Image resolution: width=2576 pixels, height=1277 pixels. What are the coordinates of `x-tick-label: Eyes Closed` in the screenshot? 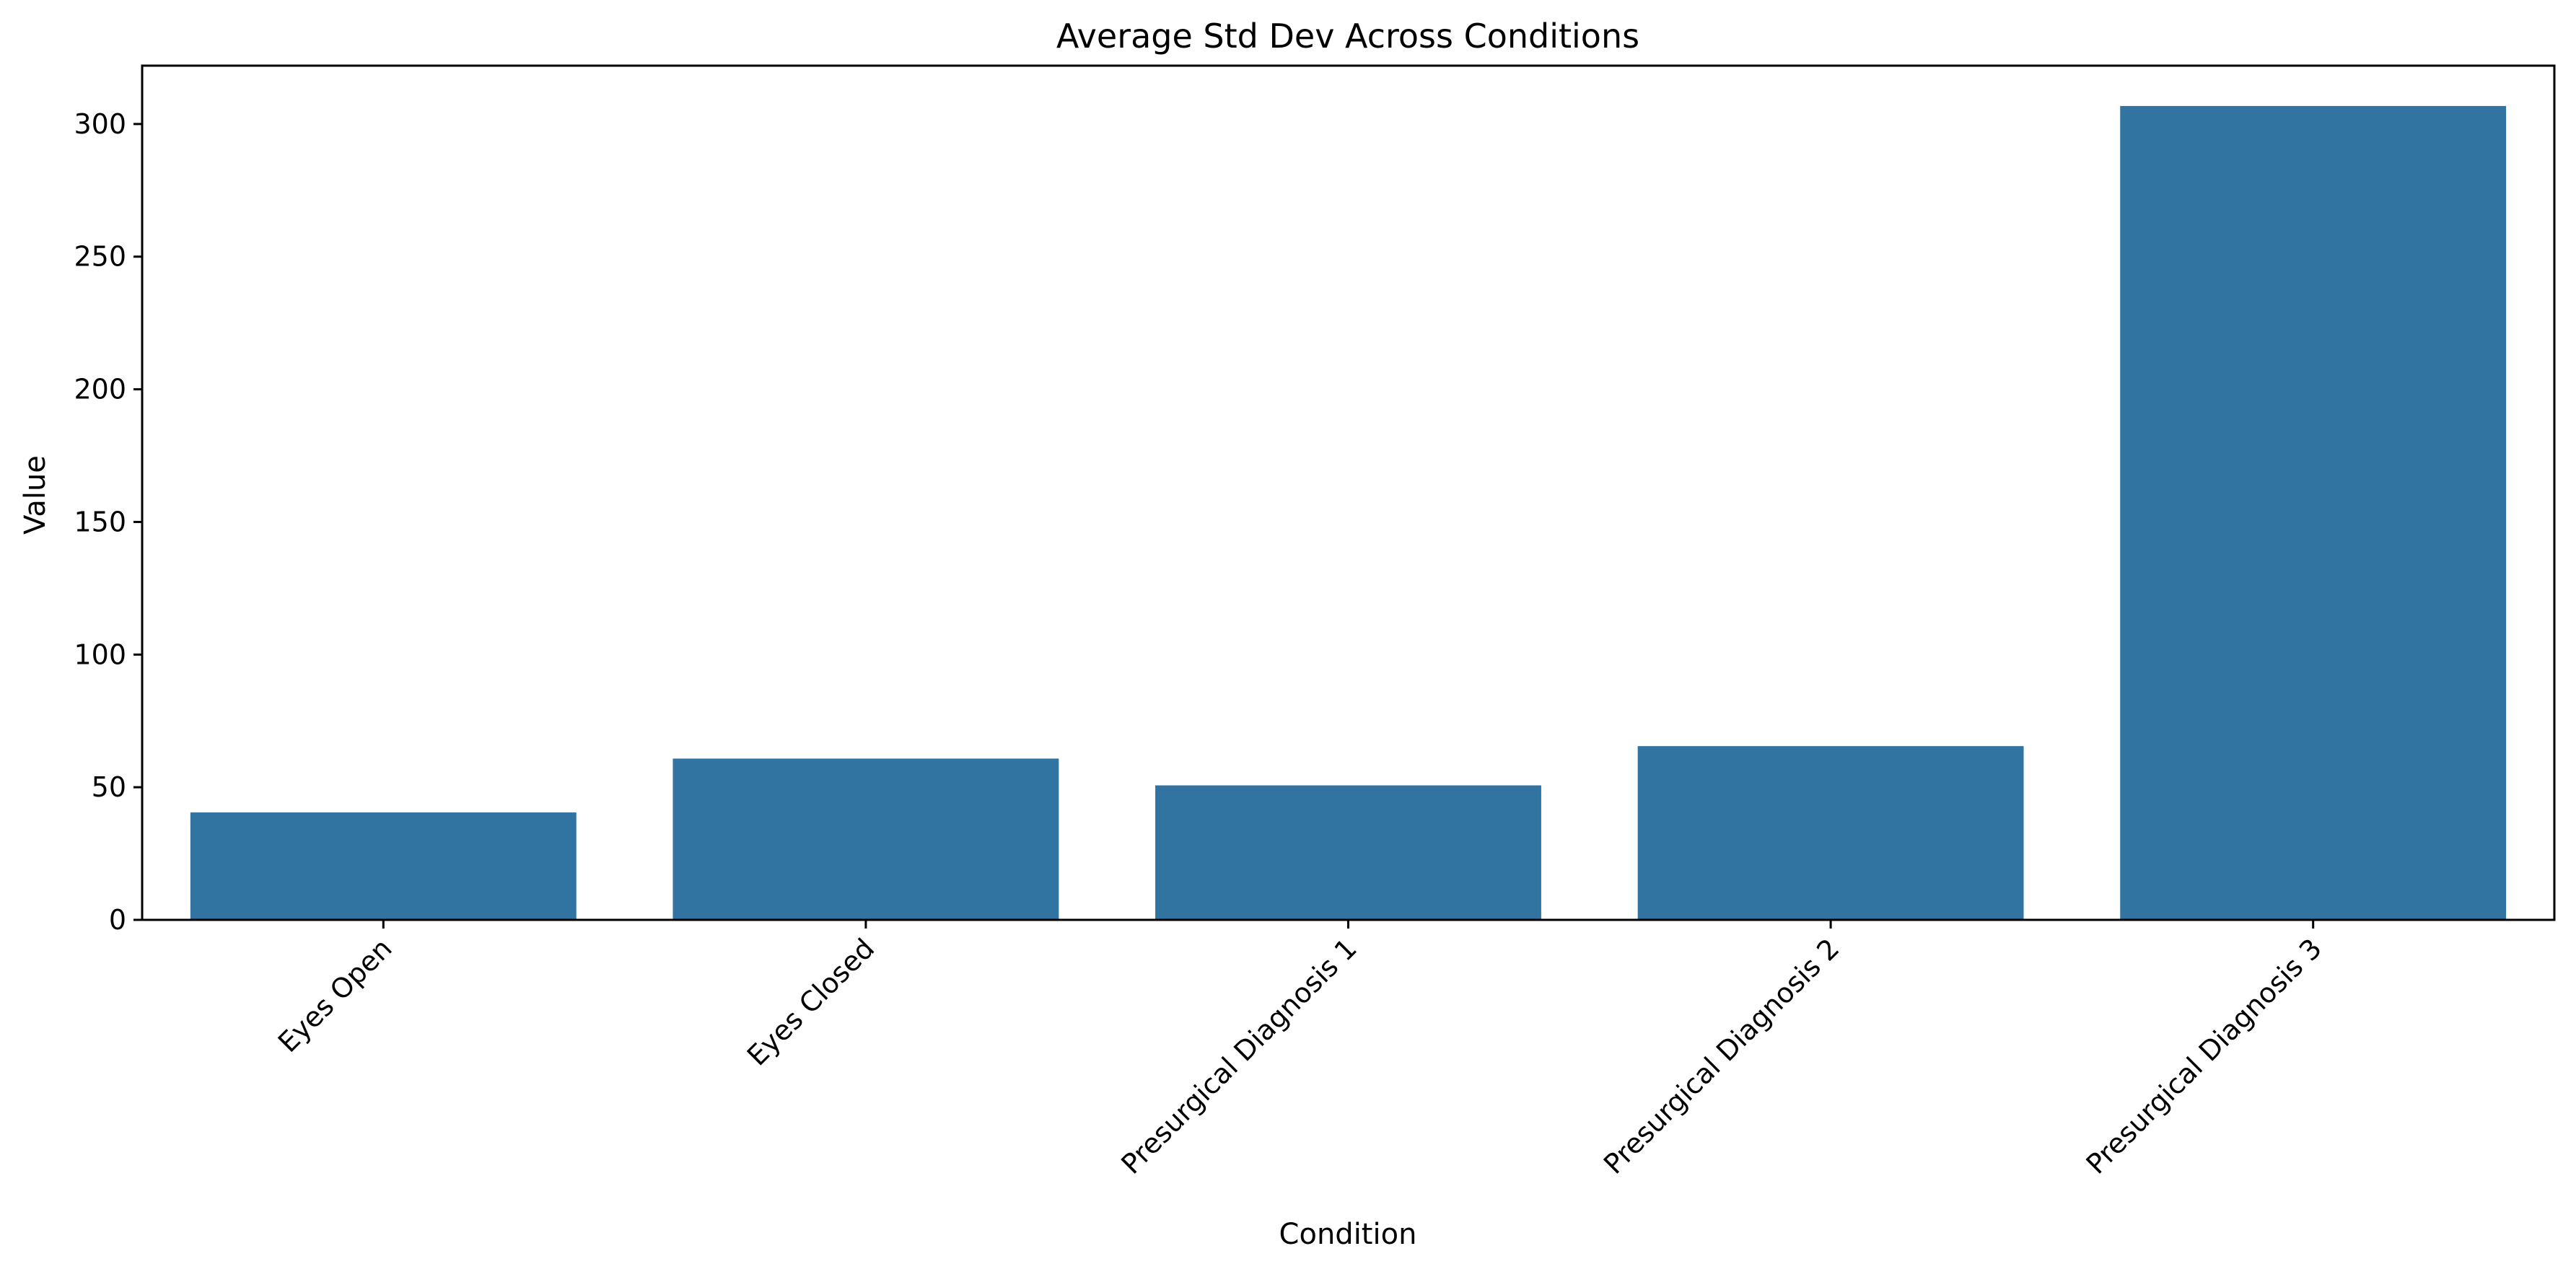 It's located at (810, 1002).